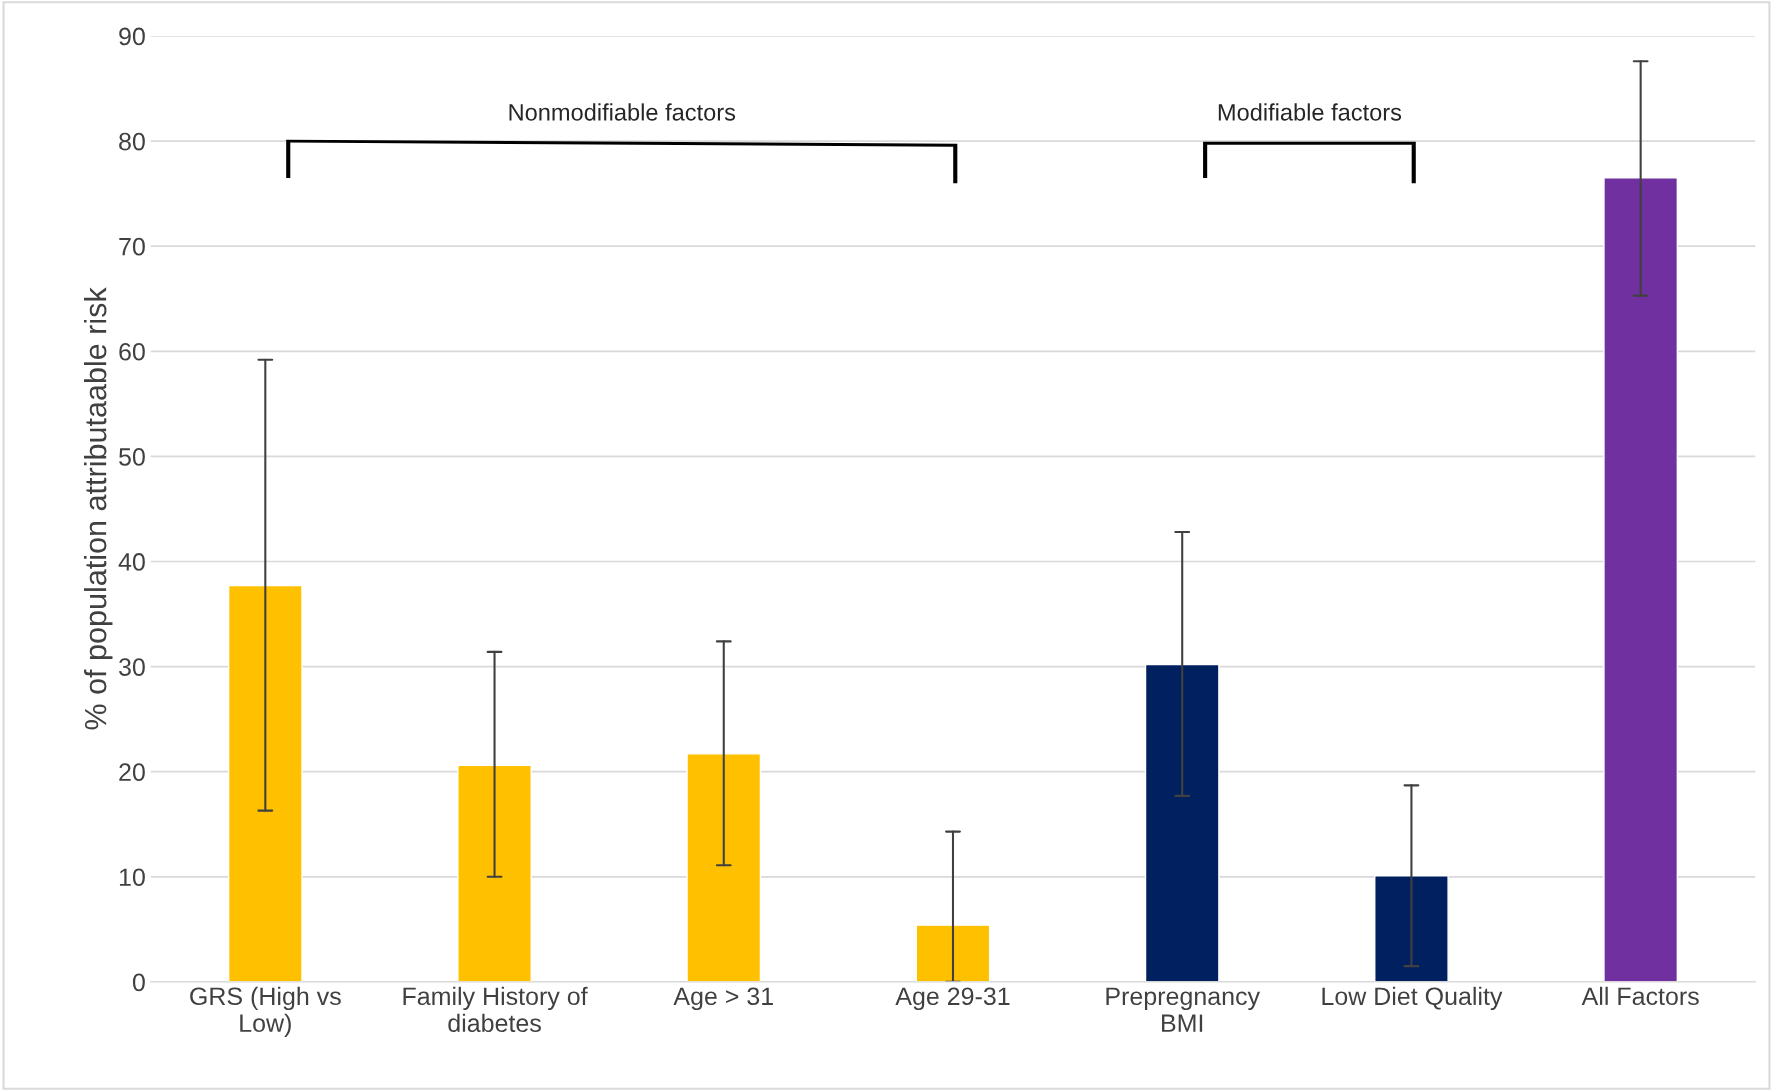 The width and height of the screenshot is (1773, 1091). I want to click on x-tick-label: Low Diet Quality, so click(1412, 998).